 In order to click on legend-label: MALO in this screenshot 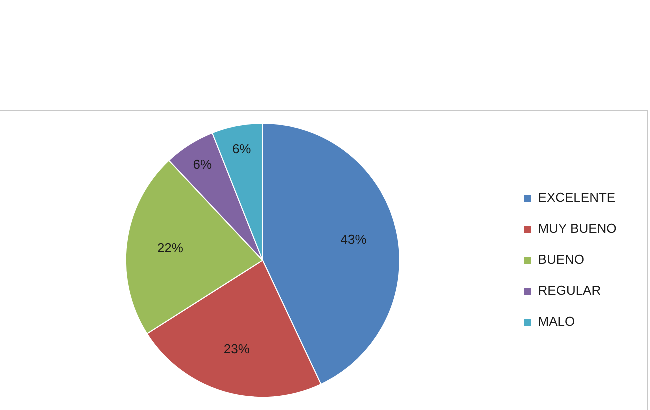, I will do `click(557, 322)`.